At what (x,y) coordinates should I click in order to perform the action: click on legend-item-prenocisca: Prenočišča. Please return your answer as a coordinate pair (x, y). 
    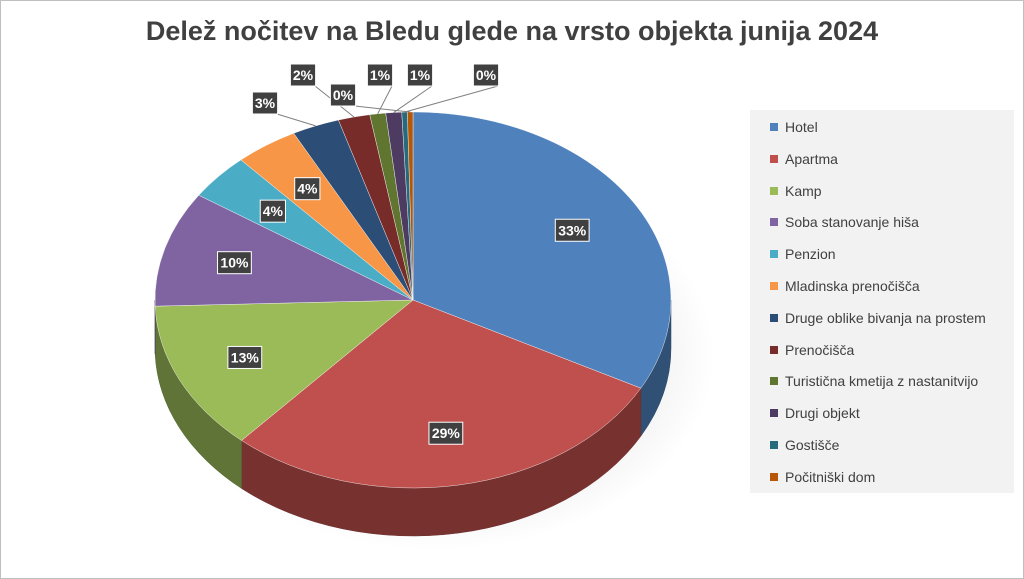
    Looking at the image, I should click on (812, 350).